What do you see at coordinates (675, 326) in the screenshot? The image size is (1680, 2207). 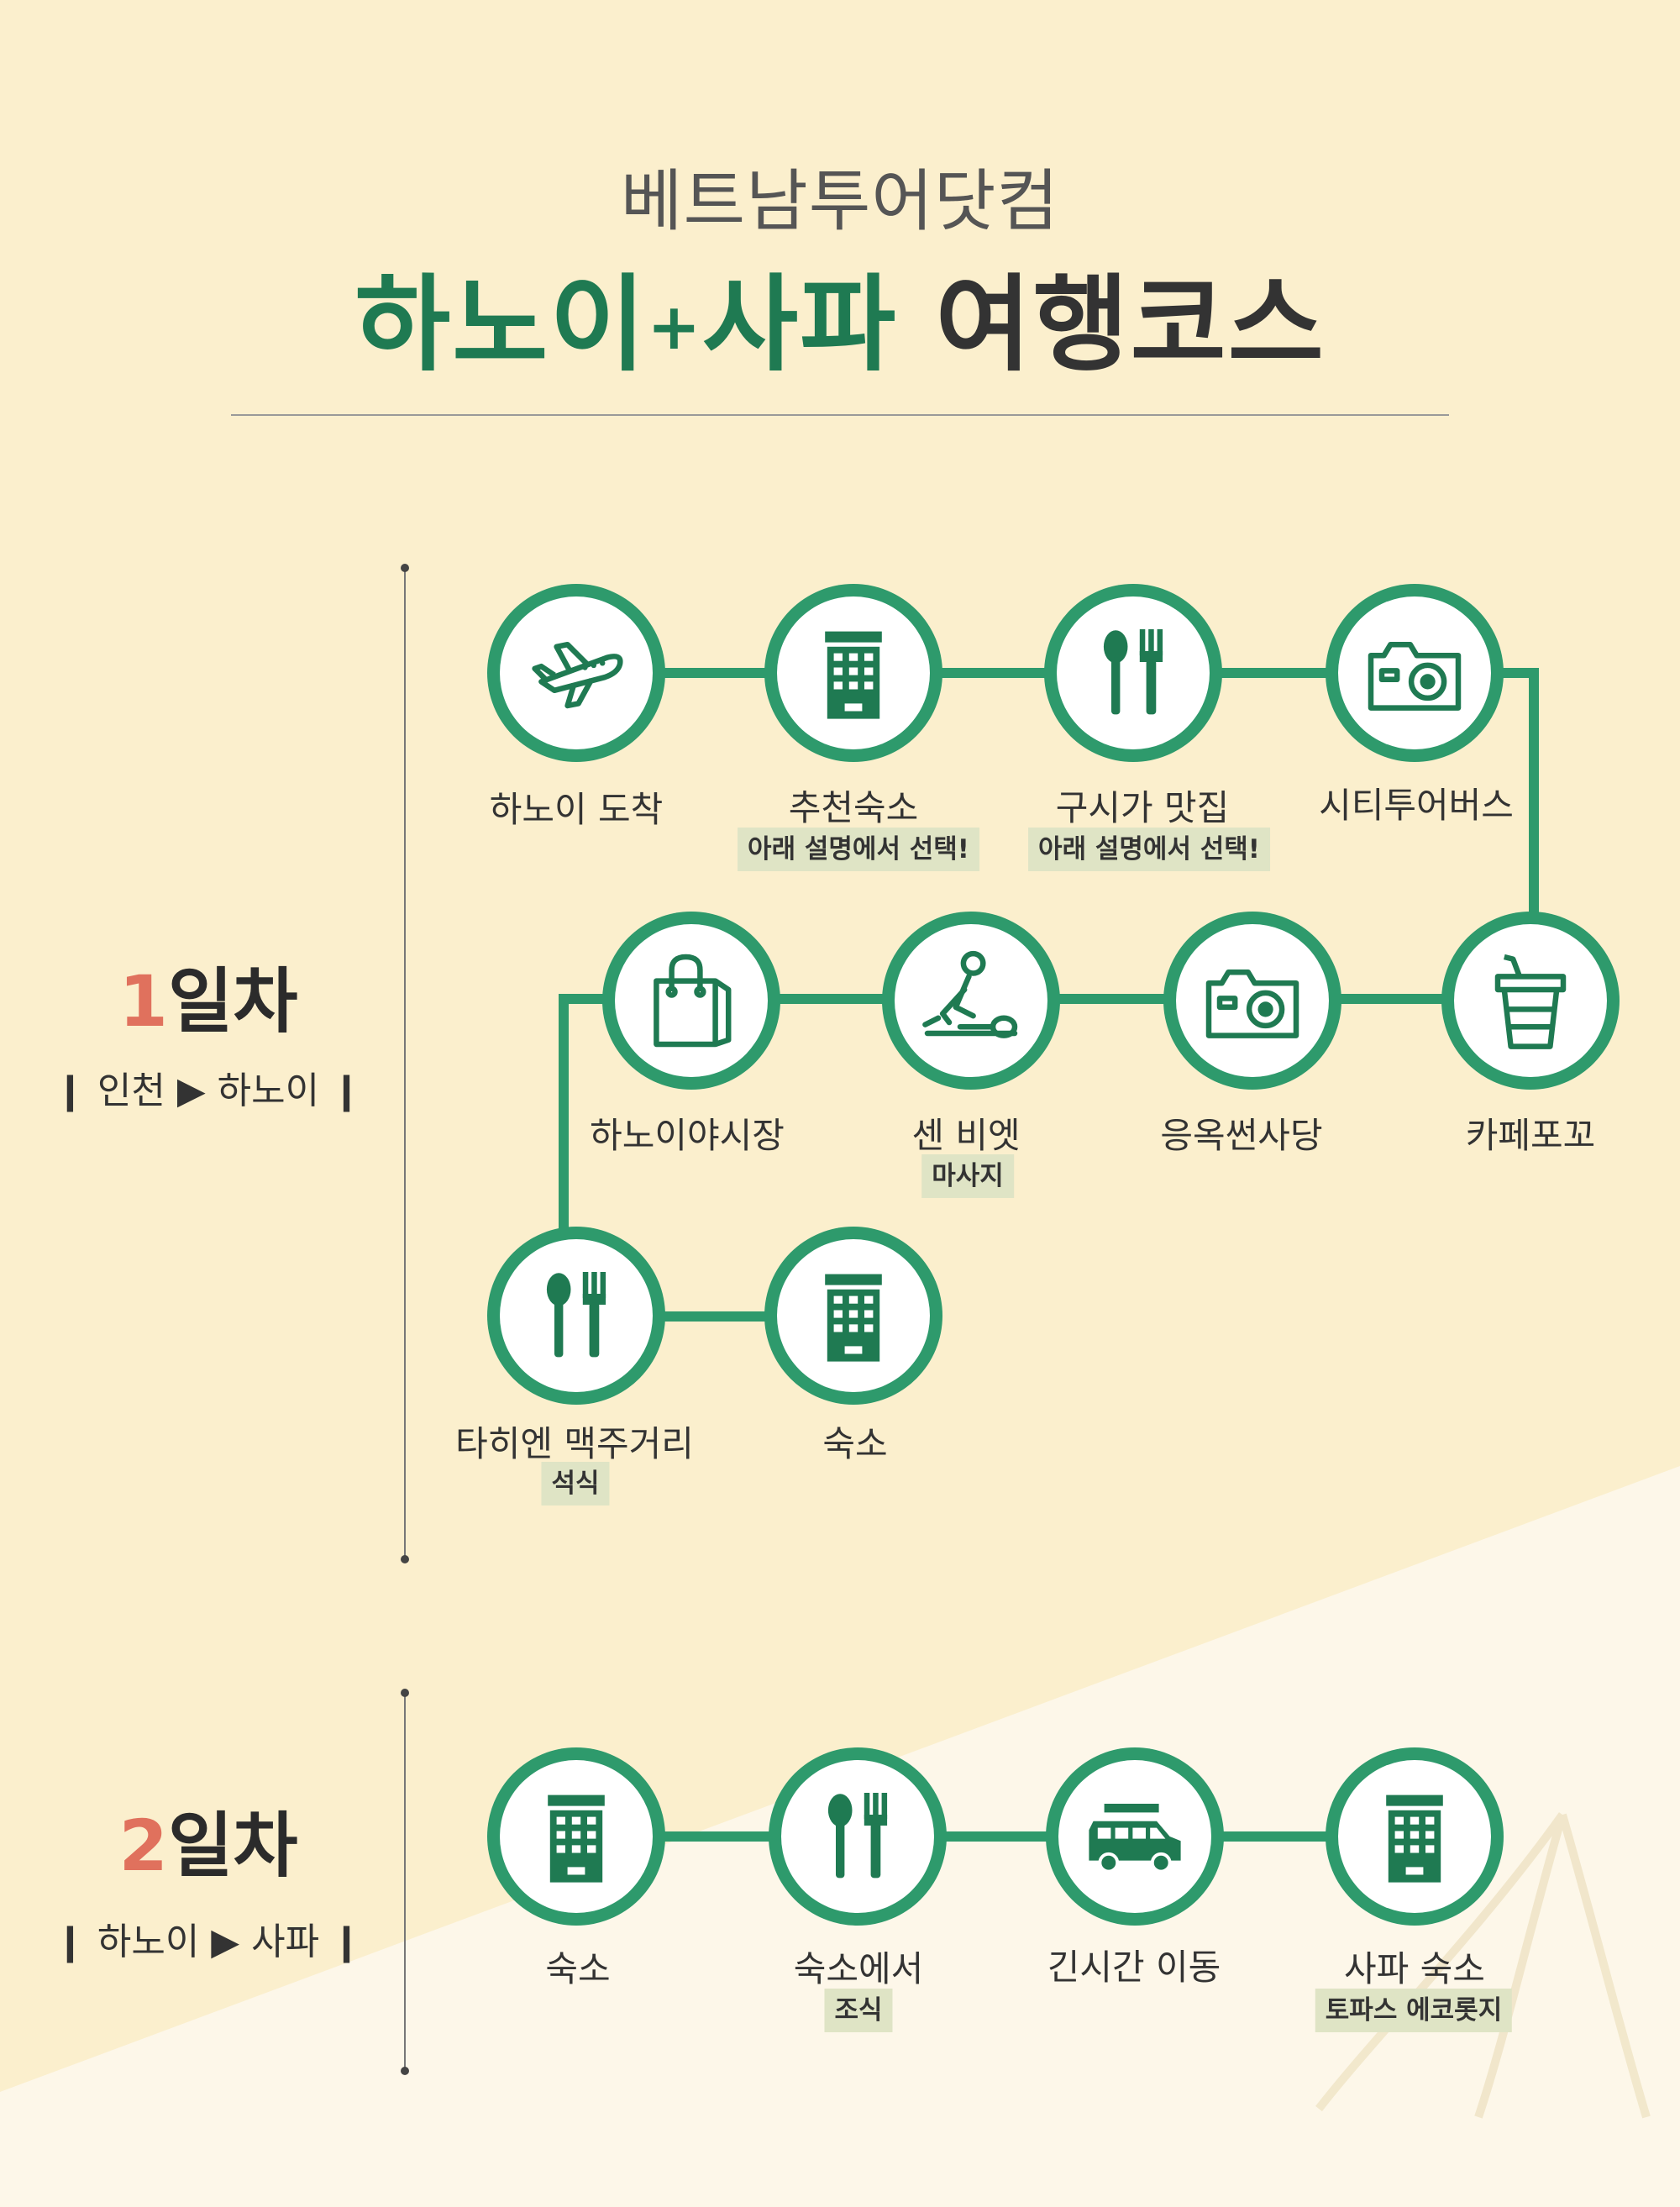 I see `title-plus: +` at bounding box center [675, 326].